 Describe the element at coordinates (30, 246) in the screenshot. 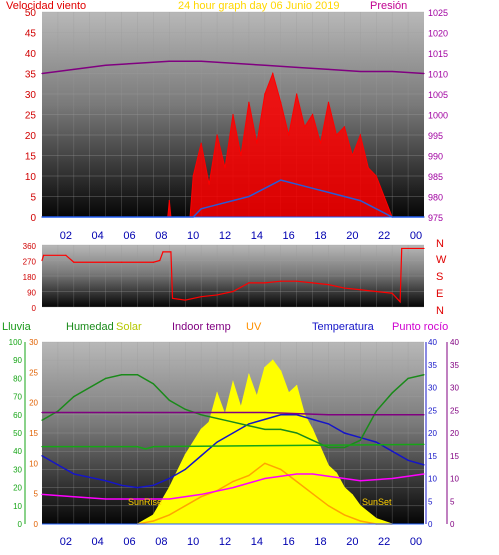

I see `y-tick-direction: 360` at that location.